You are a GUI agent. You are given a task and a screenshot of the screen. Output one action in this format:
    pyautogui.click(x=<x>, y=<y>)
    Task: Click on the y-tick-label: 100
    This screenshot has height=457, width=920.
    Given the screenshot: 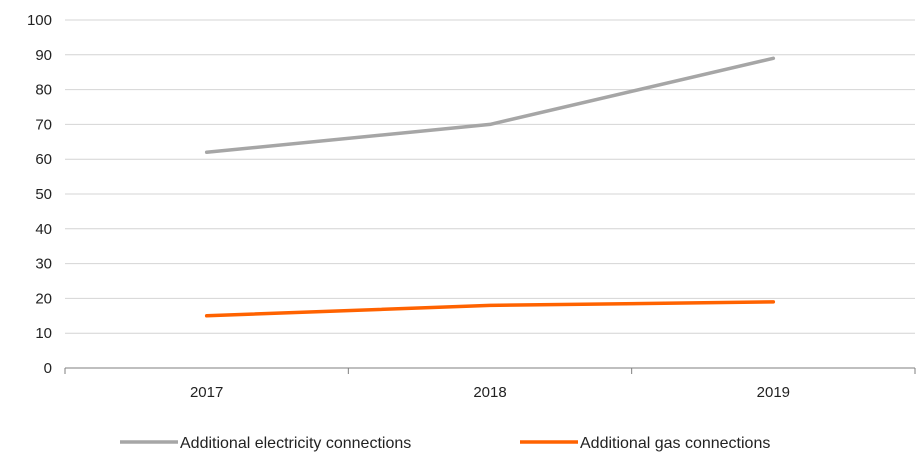 What is the action you would take?
    pyautogui.click(x=39, y=20)
    